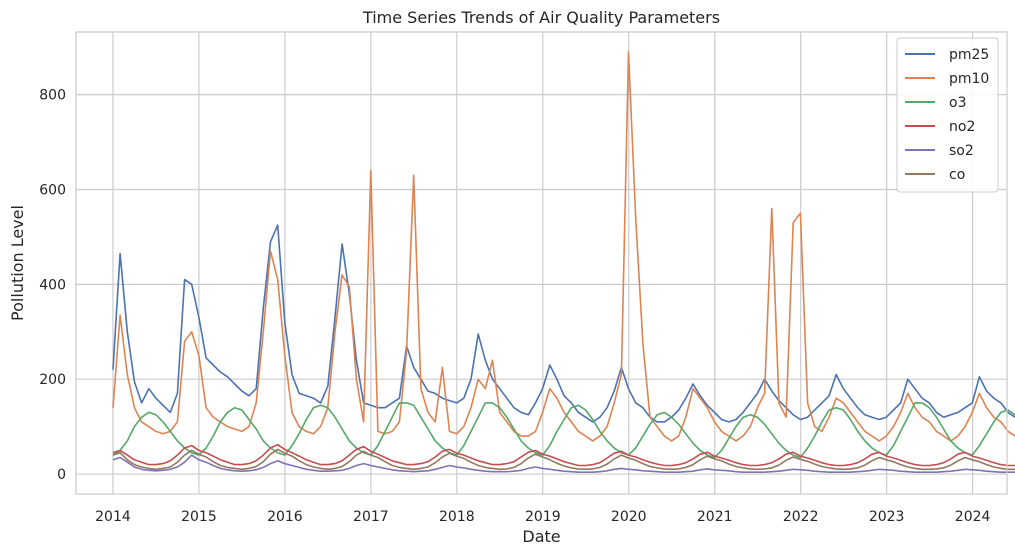  What do you see at coordinates (801, 517) in the screenshot?
I see `x-tick-label: 2022` at bounding box center [801, 517].